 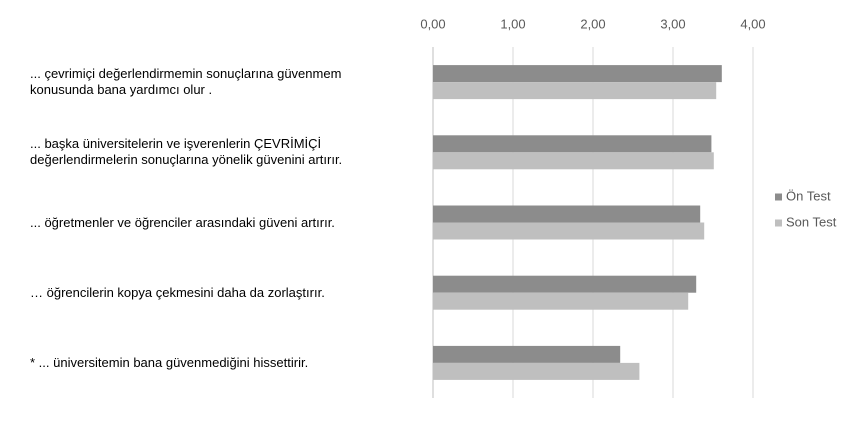 I want to click on legend-label: Ön Test, so click(x=808, y=195).